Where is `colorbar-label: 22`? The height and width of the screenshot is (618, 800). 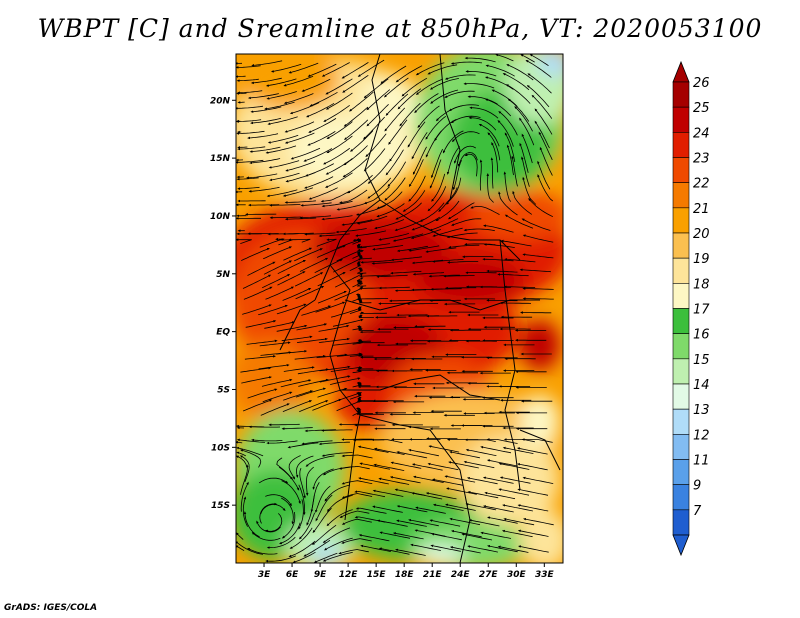
colorbar-label: 22 is located at coordinates (701, 184).